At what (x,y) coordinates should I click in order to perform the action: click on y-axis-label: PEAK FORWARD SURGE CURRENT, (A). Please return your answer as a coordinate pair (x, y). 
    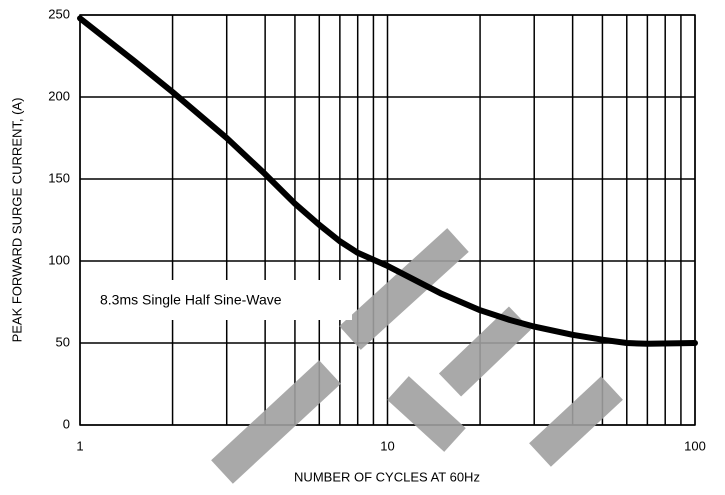
    Looking at the image, I should click on (16, 220).